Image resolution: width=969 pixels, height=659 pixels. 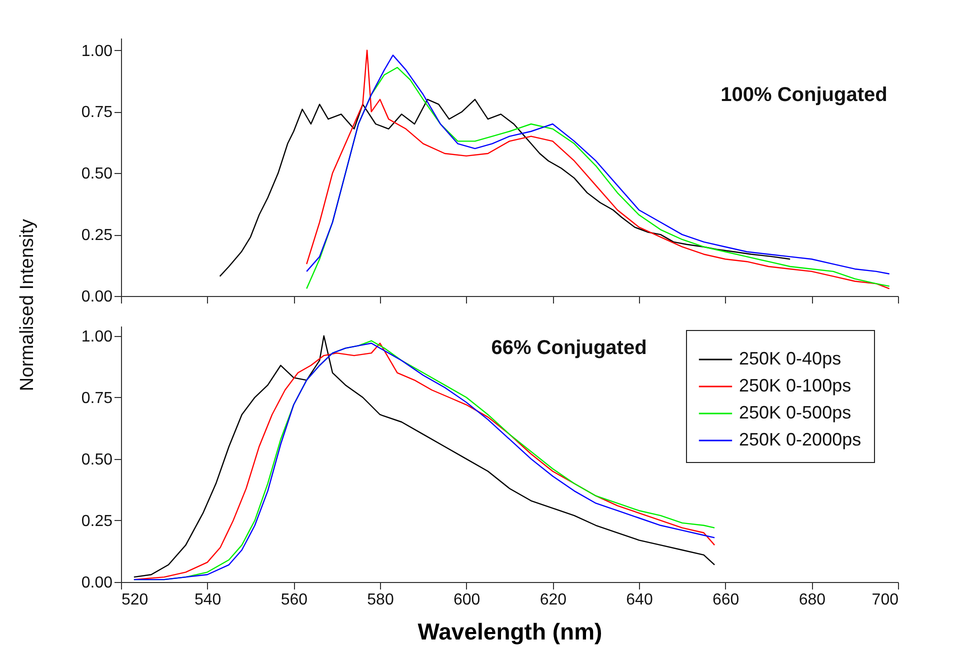 I want to click on x-tick-label: 640, so click(x=639, y=600).